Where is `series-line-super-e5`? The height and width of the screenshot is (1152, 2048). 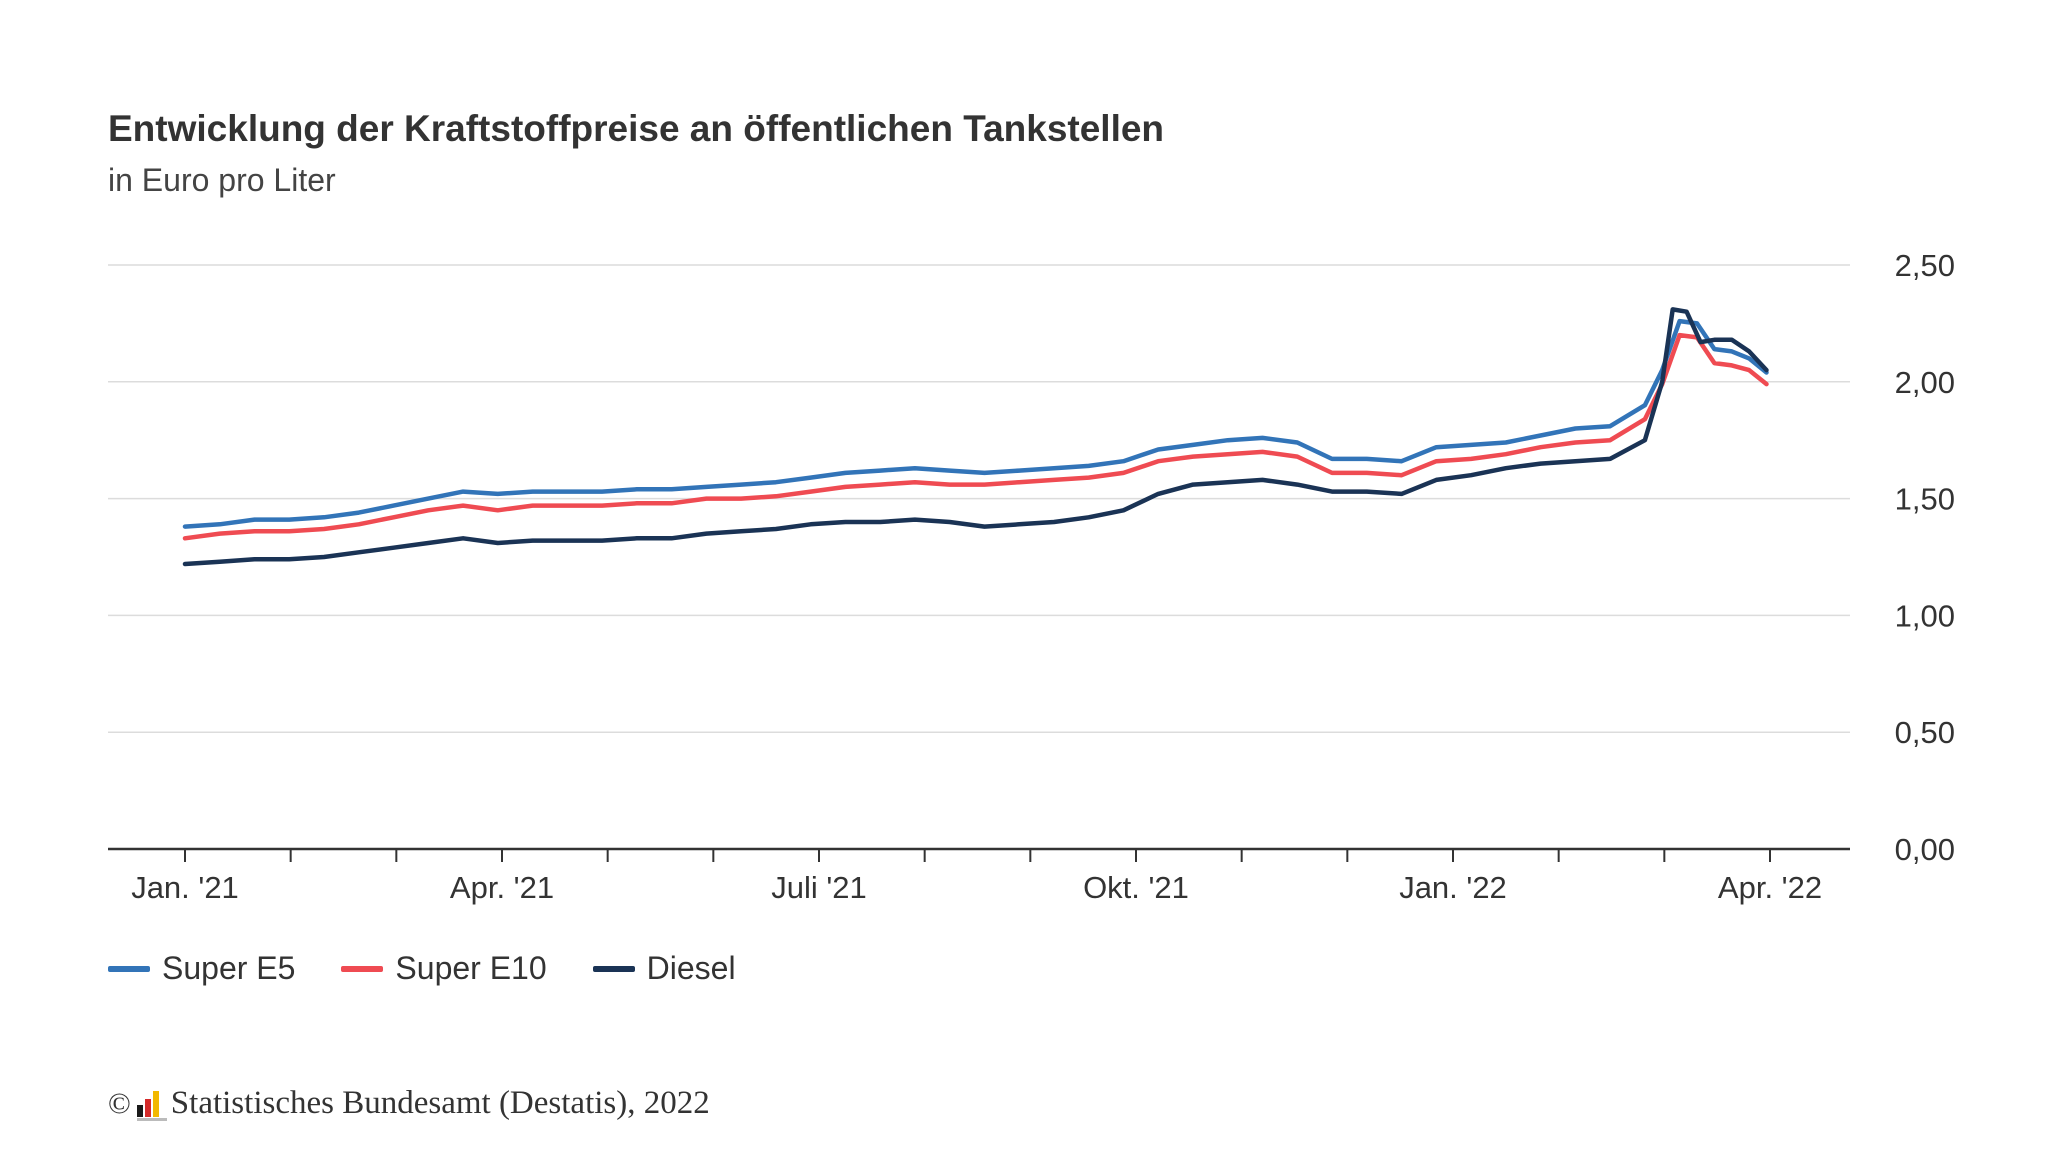
series-line-super-e5 is located at coordinates (975, 423).